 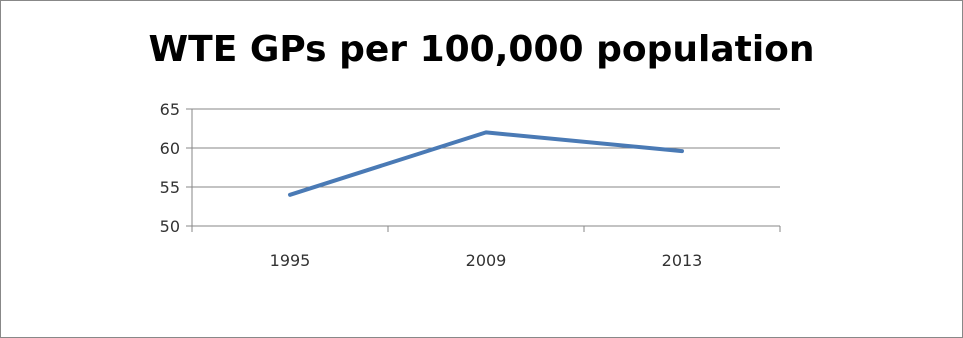 What do you see at coordinates (486, 260) in the screenshot?
I see `x-tick-label: 2009` at bounding box center [486, 260].